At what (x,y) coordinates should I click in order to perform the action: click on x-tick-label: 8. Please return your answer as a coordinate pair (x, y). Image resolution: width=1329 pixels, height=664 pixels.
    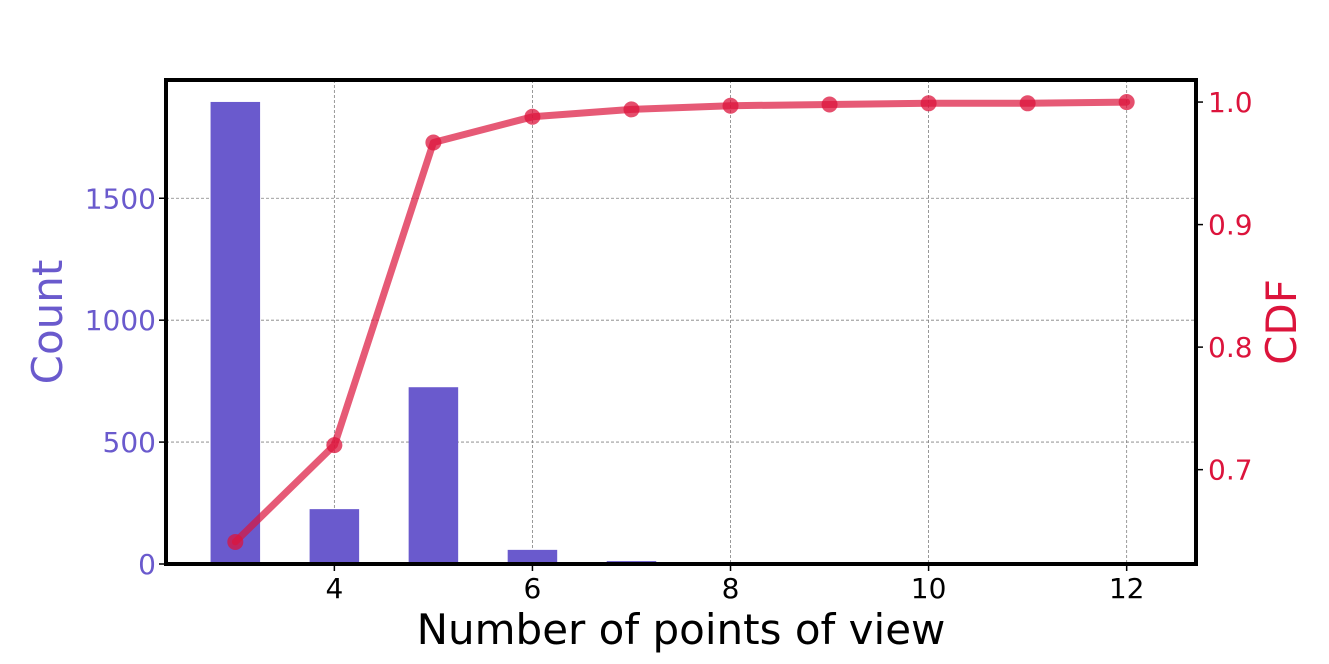
    Looking at the image, I should click on (731, 588).